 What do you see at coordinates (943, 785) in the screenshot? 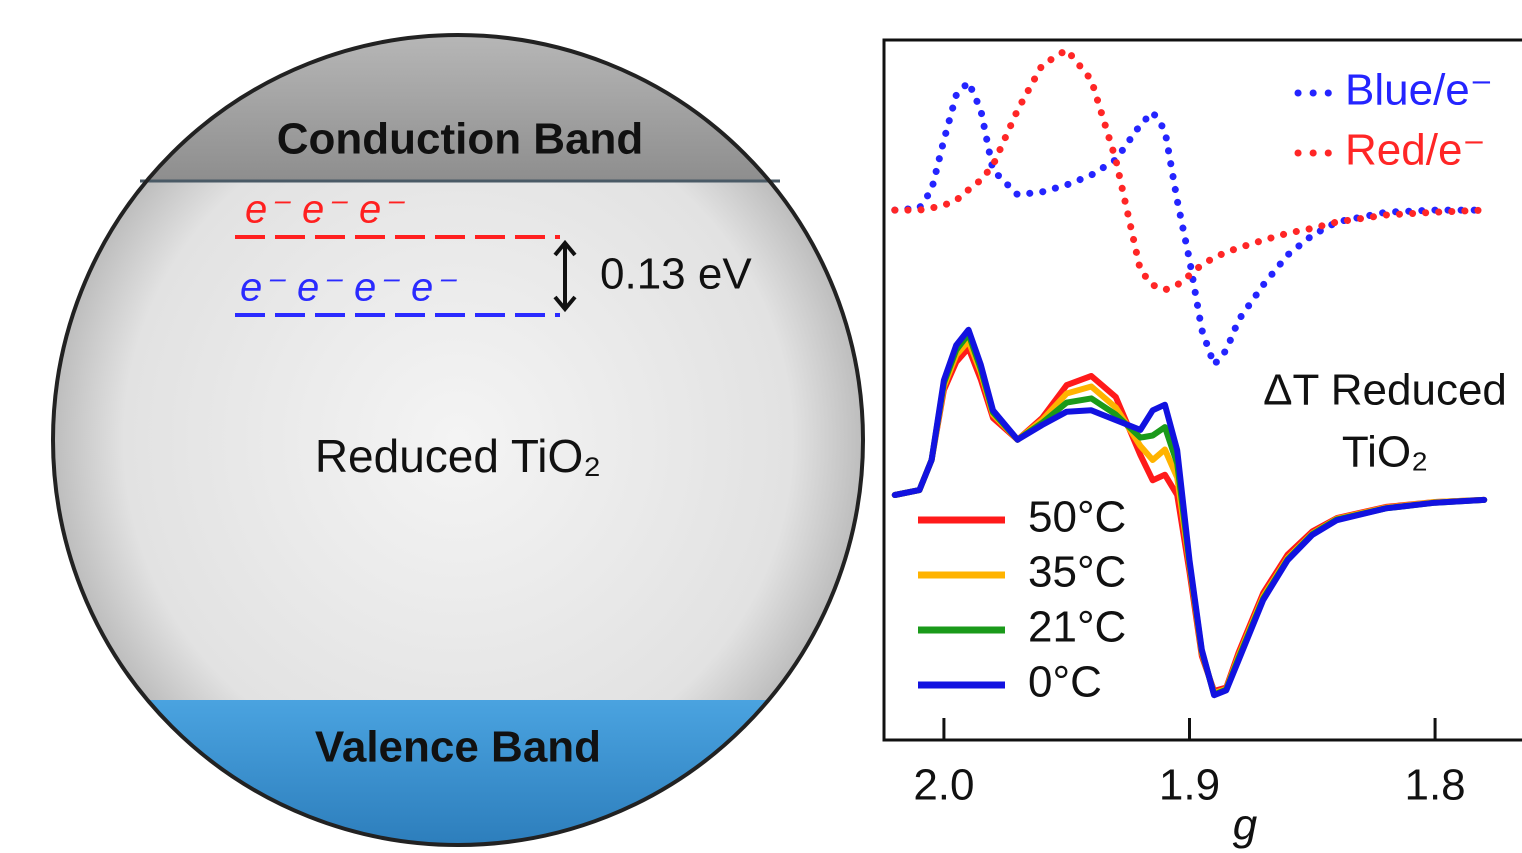
I see `x-tick-label: 2.0` at bounding box center [943, 785].